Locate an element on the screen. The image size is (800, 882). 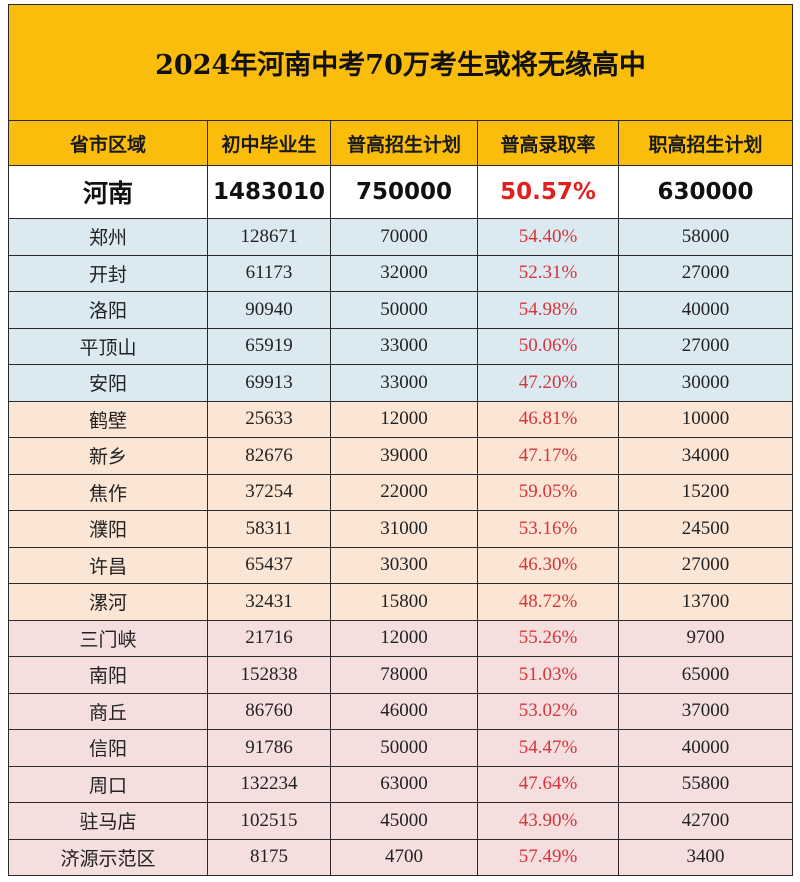
cell-rate: 54.47% is located at coordinates (548, 748).